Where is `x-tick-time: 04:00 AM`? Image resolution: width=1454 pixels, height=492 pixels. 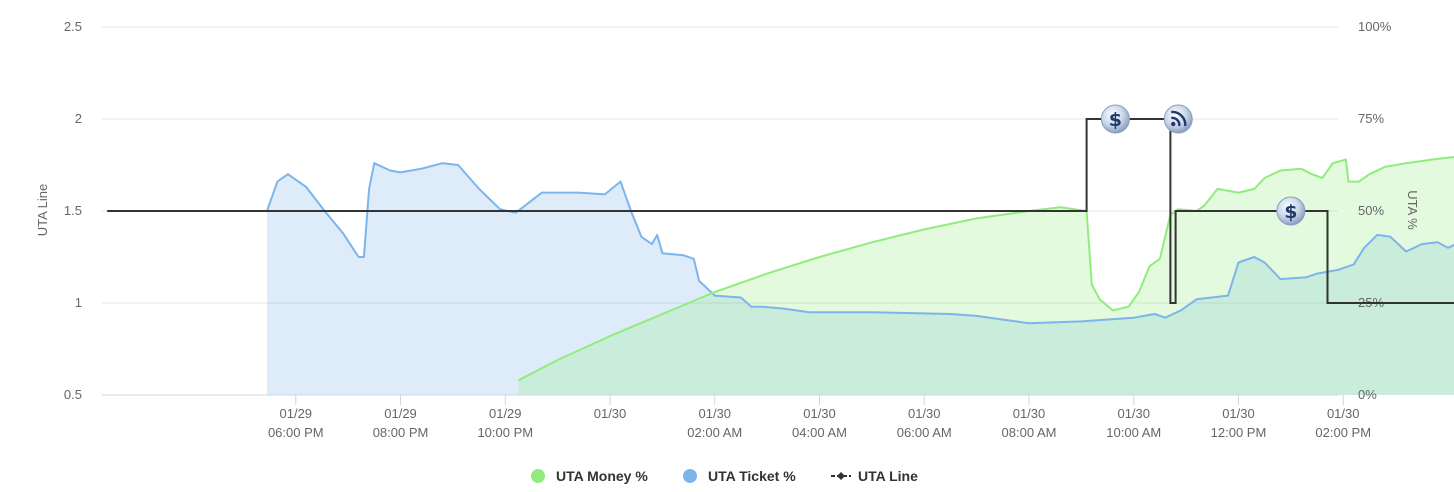 x-tick-time: 04:00 AM is located at coordinates (819, 432).